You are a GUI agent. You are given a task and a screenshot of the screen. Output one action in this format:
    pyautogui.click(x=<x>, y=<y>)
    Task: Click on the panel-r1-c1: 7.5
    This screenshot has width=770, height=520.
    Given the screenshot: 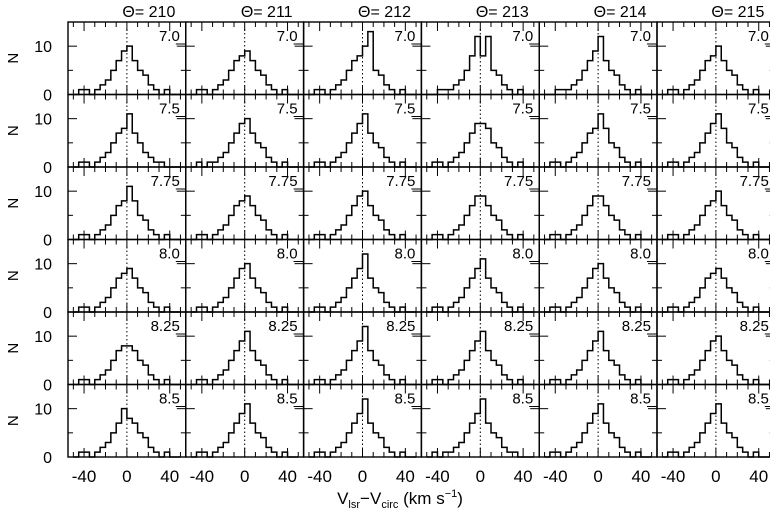 What is the action you would take?
    pyautogui.click(x=245, y=130)
    